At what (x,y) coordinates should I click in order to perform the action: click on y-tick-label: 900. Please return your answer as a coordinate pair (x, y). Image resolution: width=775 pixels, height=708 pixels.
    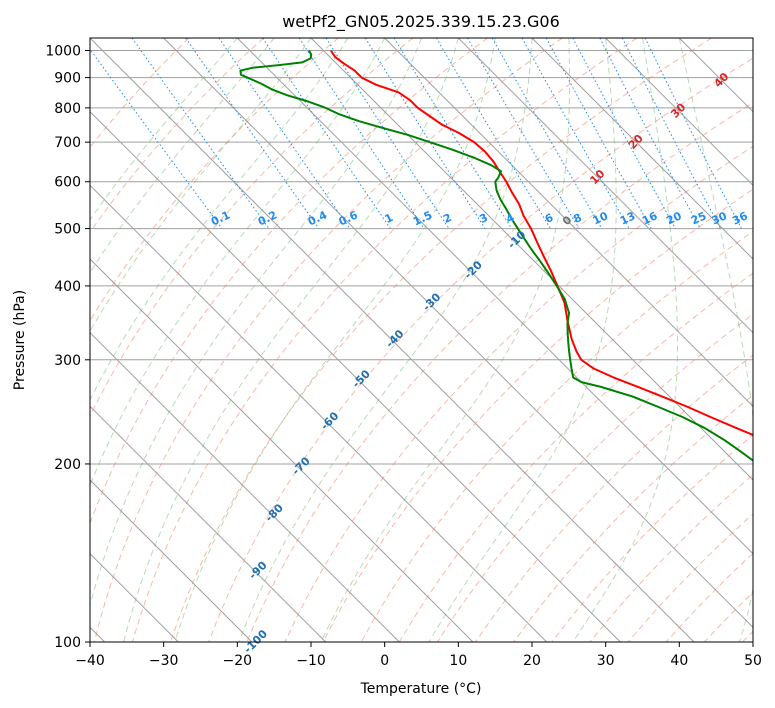
    Looking at the image, I should click on (67, 79).